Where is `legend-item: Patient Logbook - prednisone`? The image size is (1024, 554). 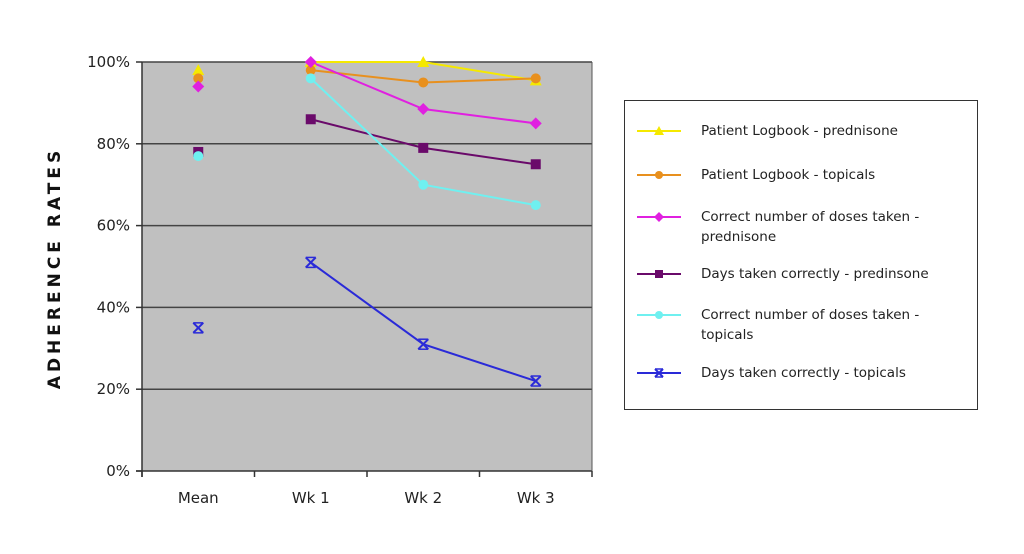 legend-item: Patient Logbook - prednisone is located at coordinates (803, 131).